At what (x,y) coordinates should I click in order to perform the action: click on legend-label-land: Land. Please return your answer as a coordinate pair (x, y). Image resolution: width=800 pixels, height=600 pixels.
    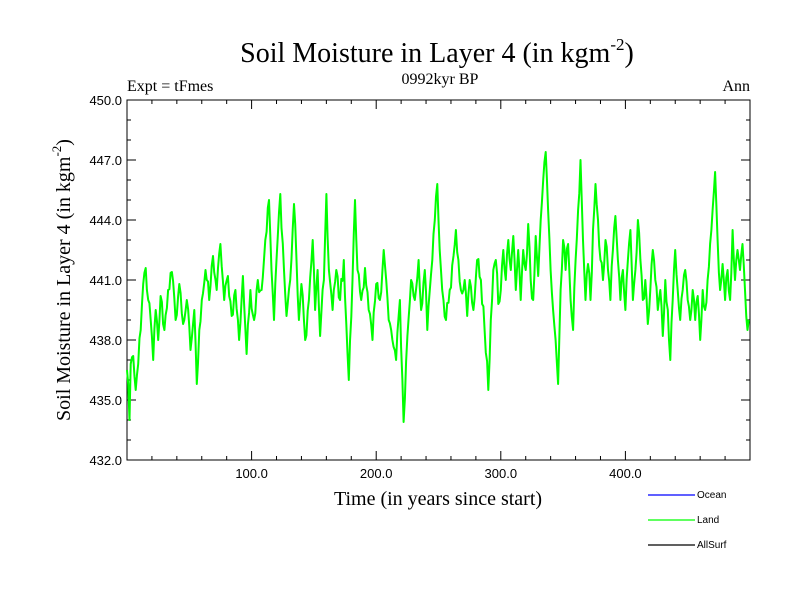
    Looking at the image, I should click on (708, 520).